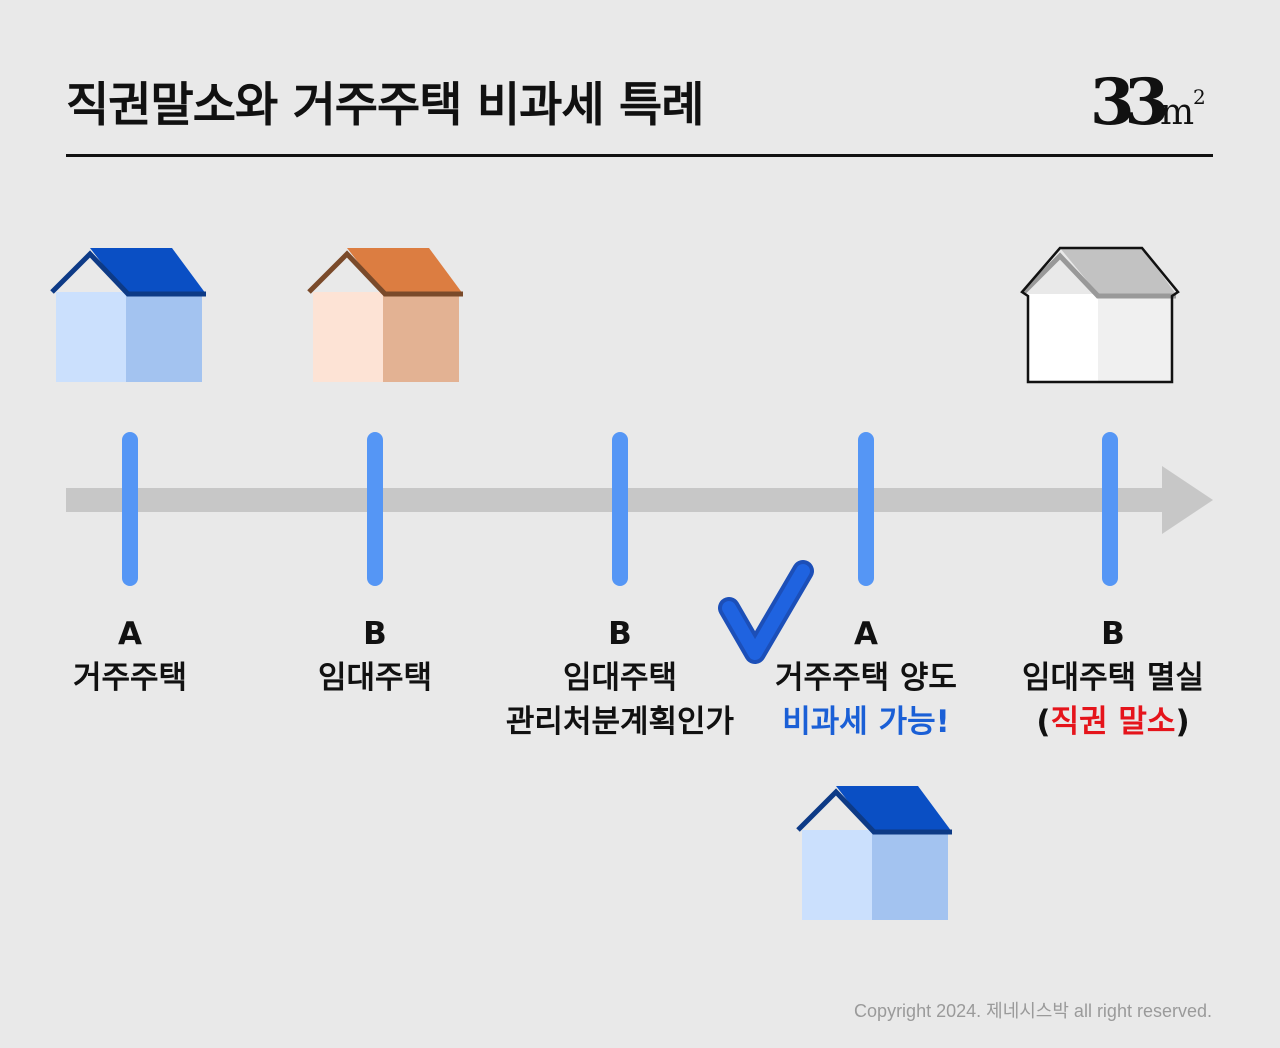 Image resolution: width=1280 pixels, height=1048 pixels. Describe the element at coordinates (130, 318) in the screenshot. I see `house-blue-icon` at that location.